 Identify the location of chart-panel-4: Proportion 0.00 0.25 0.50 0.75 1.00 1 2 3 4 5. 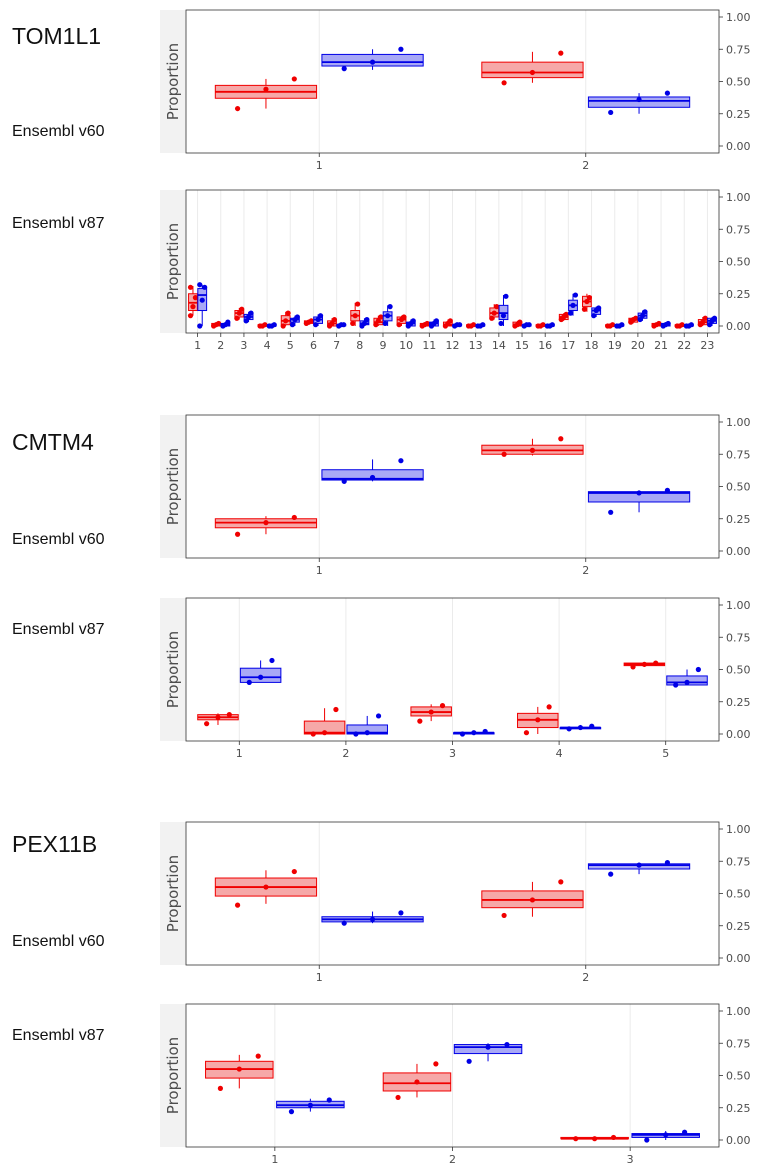
(455, 678).